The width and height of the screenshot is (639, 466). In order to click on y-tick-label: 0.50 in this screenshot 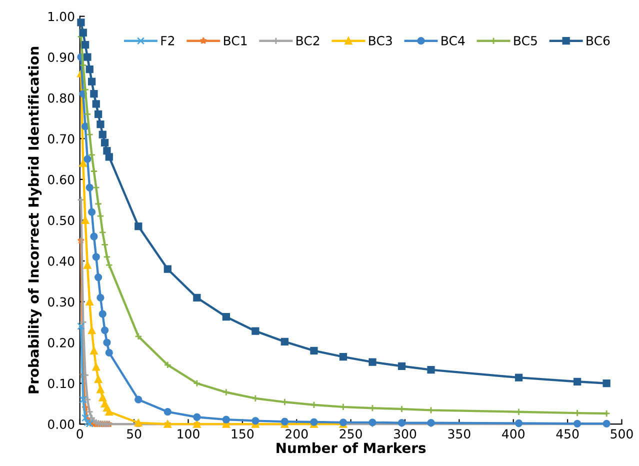, I will do `click(61, 221)`.